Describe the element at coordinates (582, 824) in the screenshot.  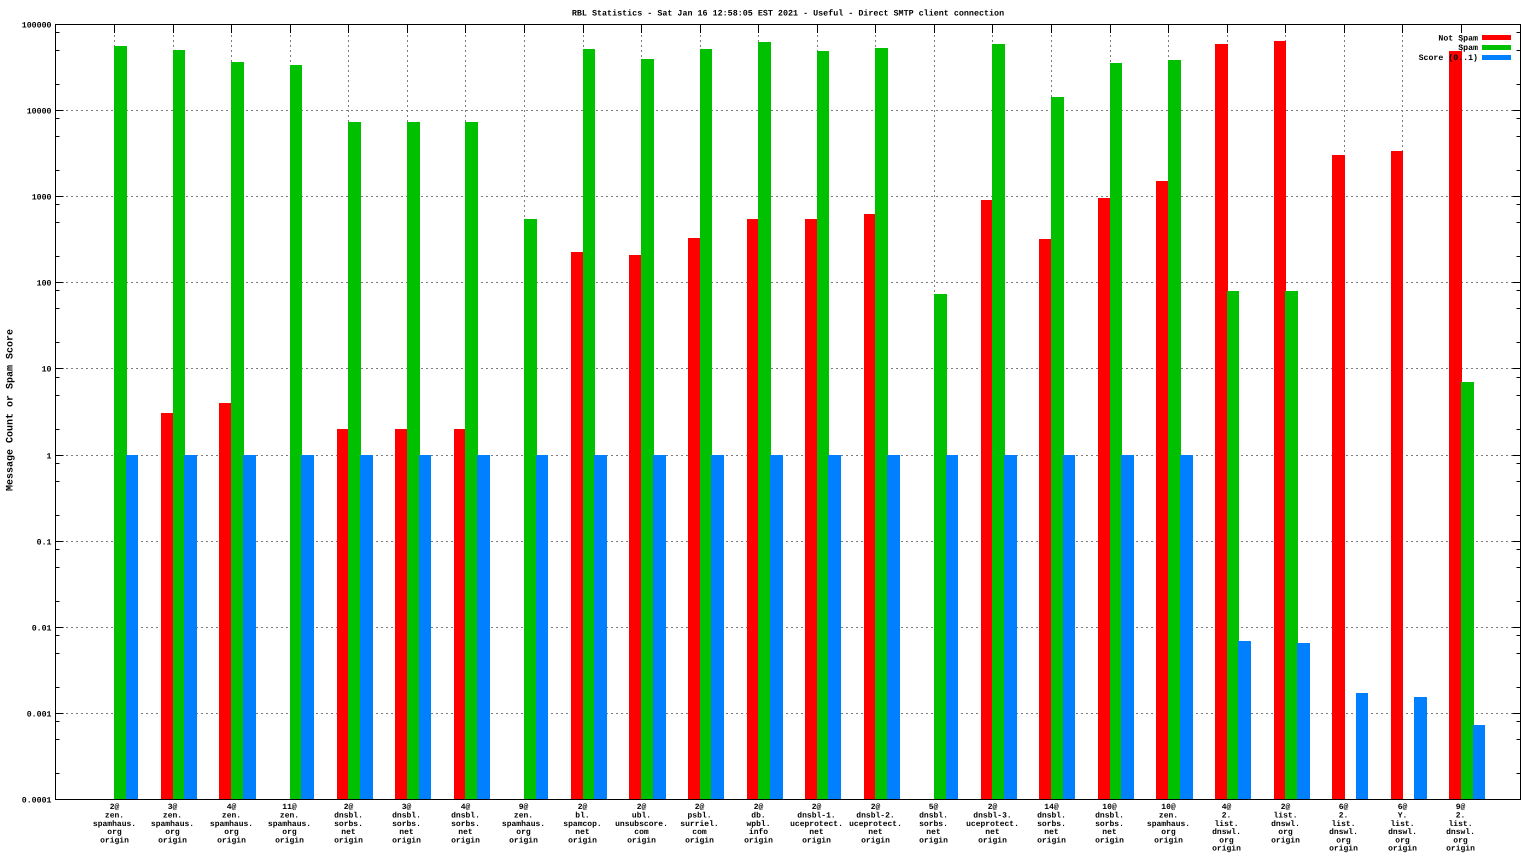
I see `svg-text: spamcop.` at that location.